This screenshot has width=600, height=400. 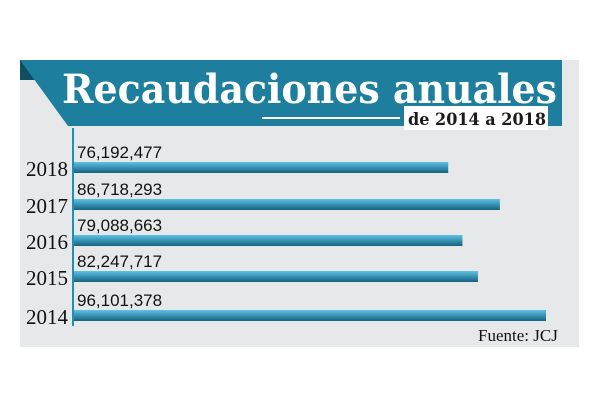 I want to click on category-label-2018: 2018, so click(x=47, y=169).